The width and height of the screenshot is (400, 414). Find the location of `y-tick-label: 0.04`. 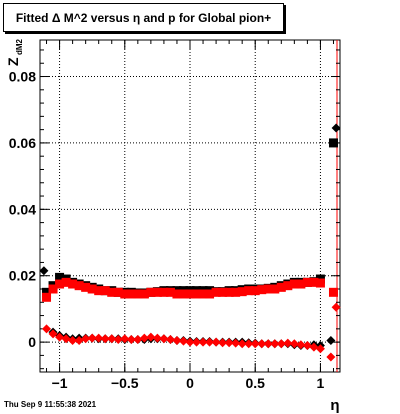

y-tick-label: 0.04 is located at coordinates (22, 209).